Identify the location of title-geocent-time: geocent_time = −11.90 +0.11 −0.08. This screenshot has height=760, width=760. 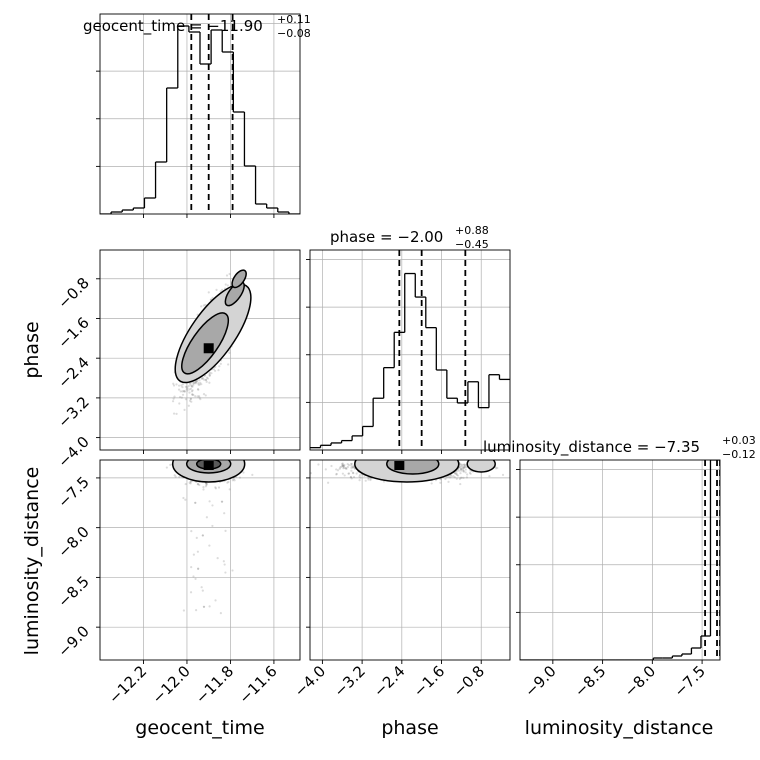
(197, 26).